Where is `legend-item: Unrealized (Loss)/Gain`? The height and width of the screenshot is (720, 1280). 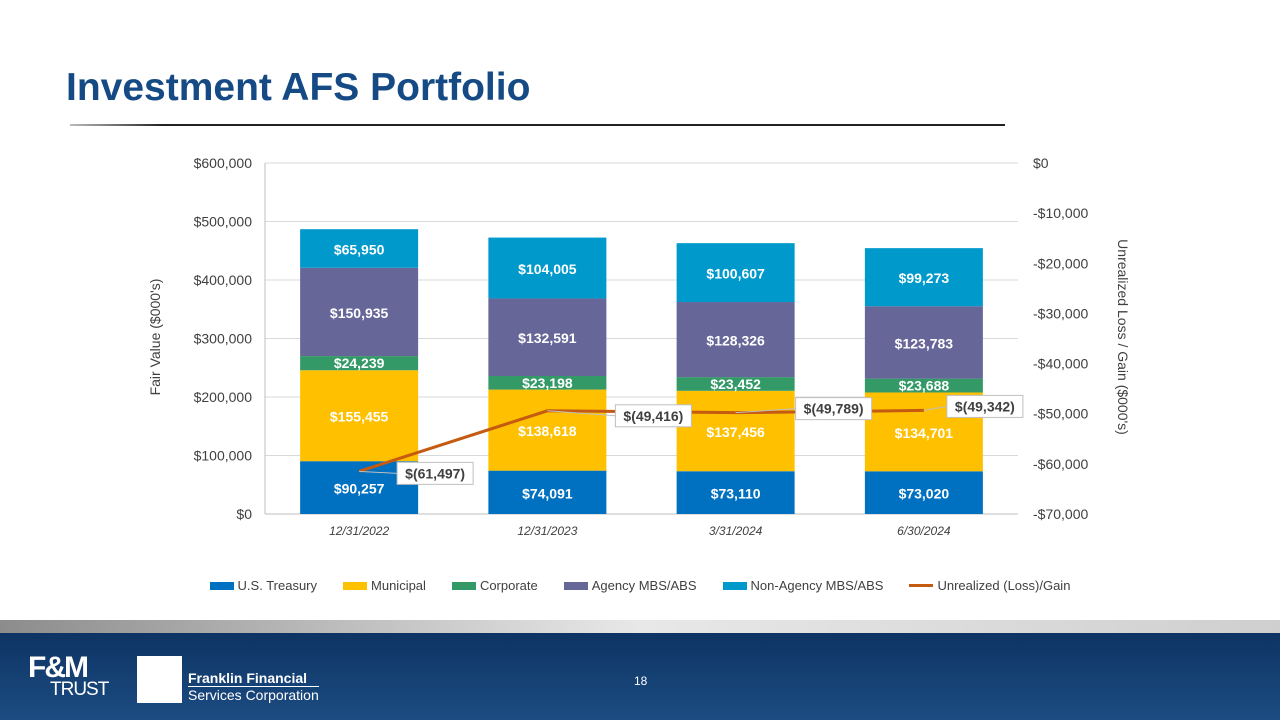 legend-item: Unrealized (Loss)/Gain is located at coordinates (989, 585).